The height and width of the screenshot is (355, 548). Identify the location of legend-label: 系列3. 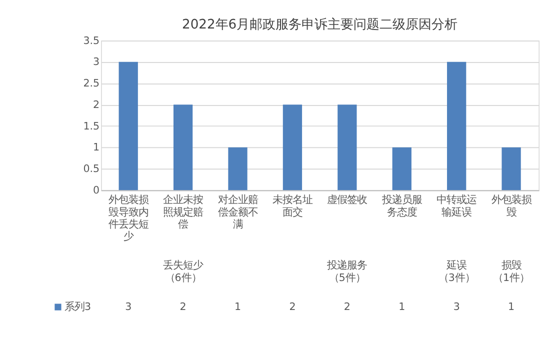
(78, 306).